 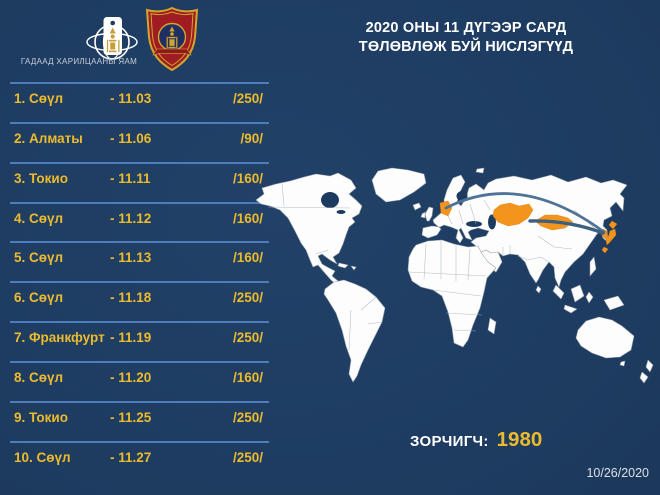 What do you see at coordinates (622, 363) in the screenshot?
I see `tasmania` at bounding box center [622, 363].